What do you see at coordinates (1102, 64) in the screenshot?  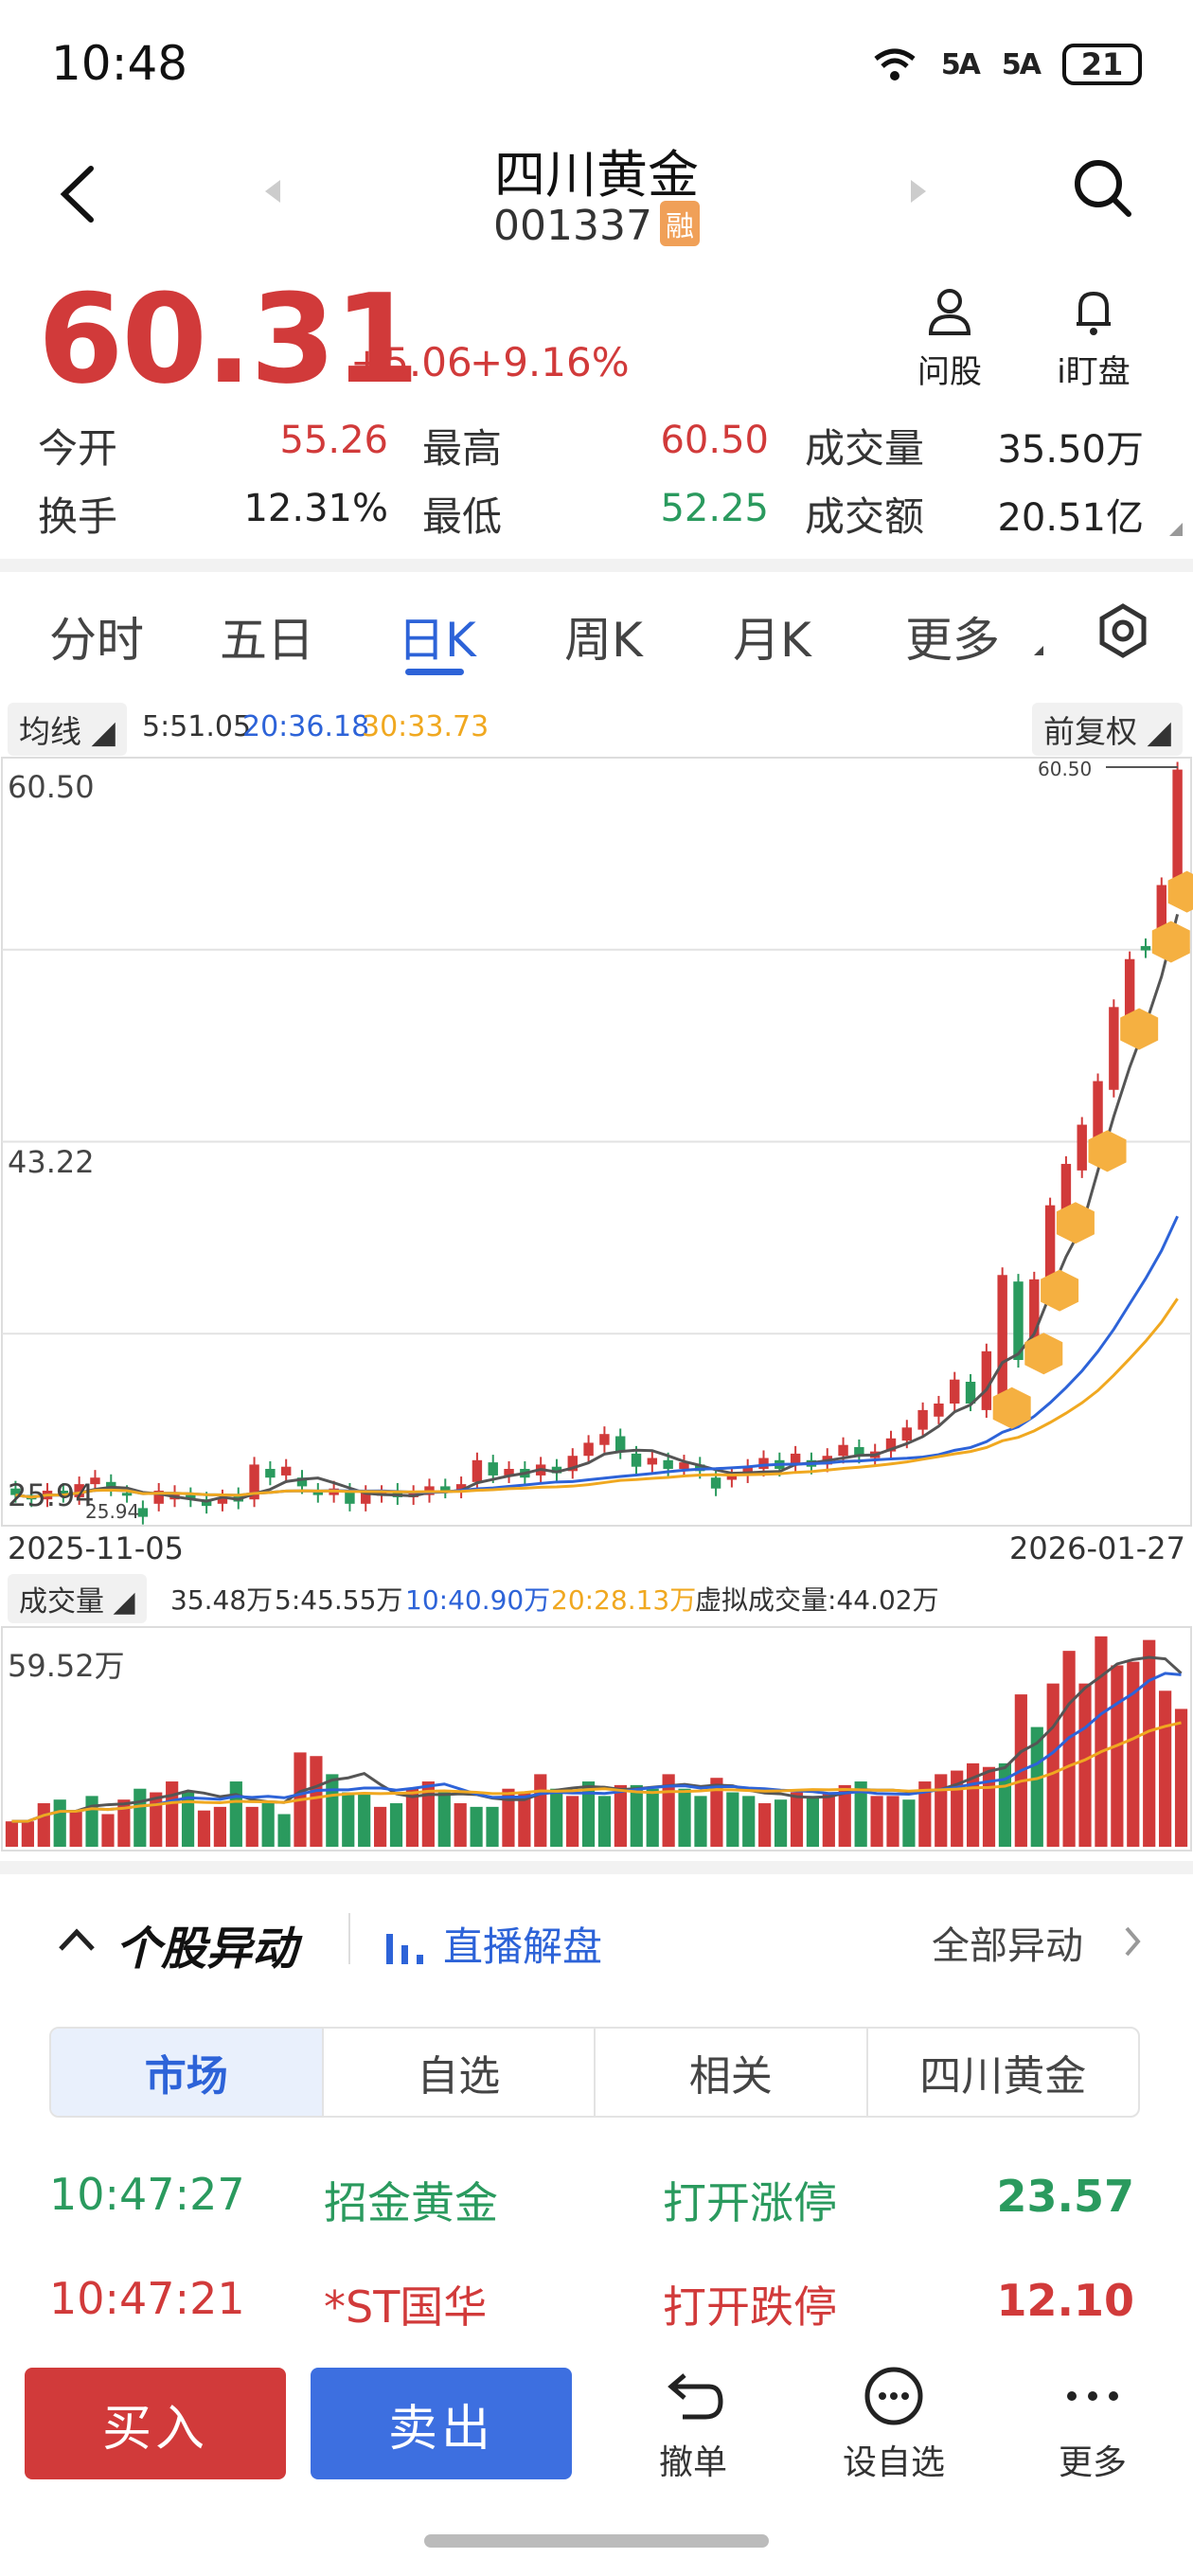 I see `battery-icon: 21` at bounding box center [1102, 64].